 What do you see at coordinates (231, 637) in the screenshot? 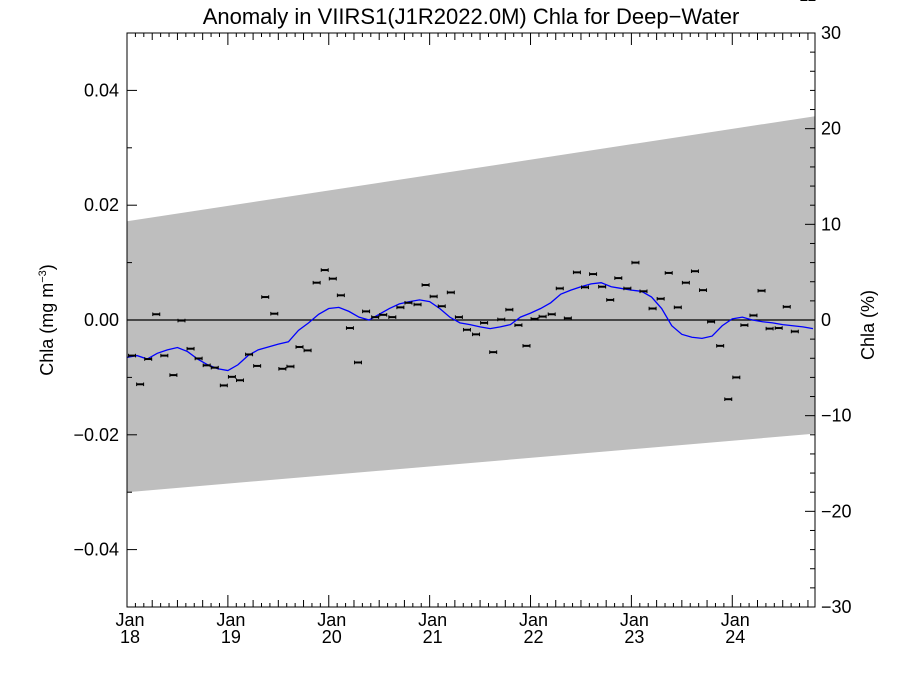
I see `x-tick-year-label: 19` at bounding box center [231, 637].